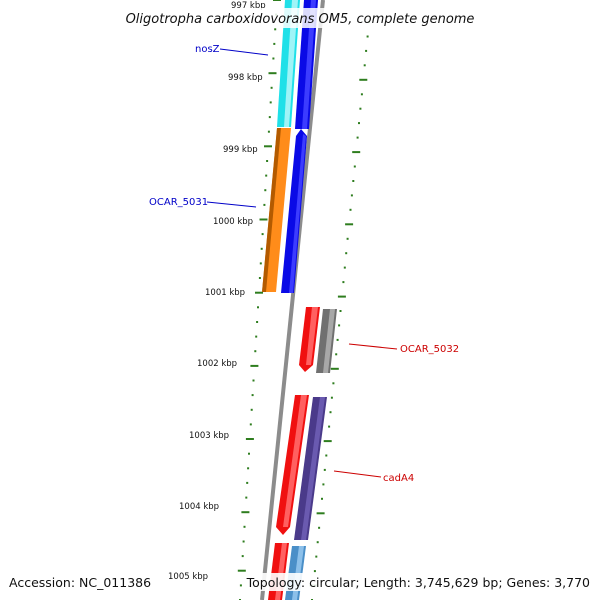 The width and height of the screenshot is (600, 600). Describe the element at coordinates (178, 202) in the screenshot. I see `gene-label-ocar5031: OCAR_5031` at that location.